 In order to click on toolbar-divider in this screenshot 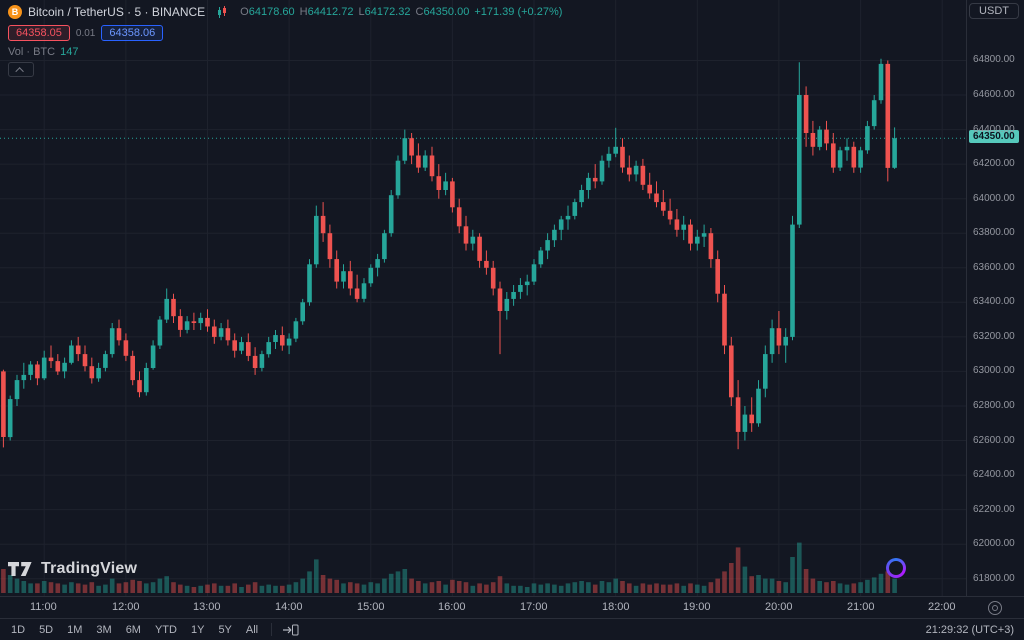, I will do `click(272, 629)`.